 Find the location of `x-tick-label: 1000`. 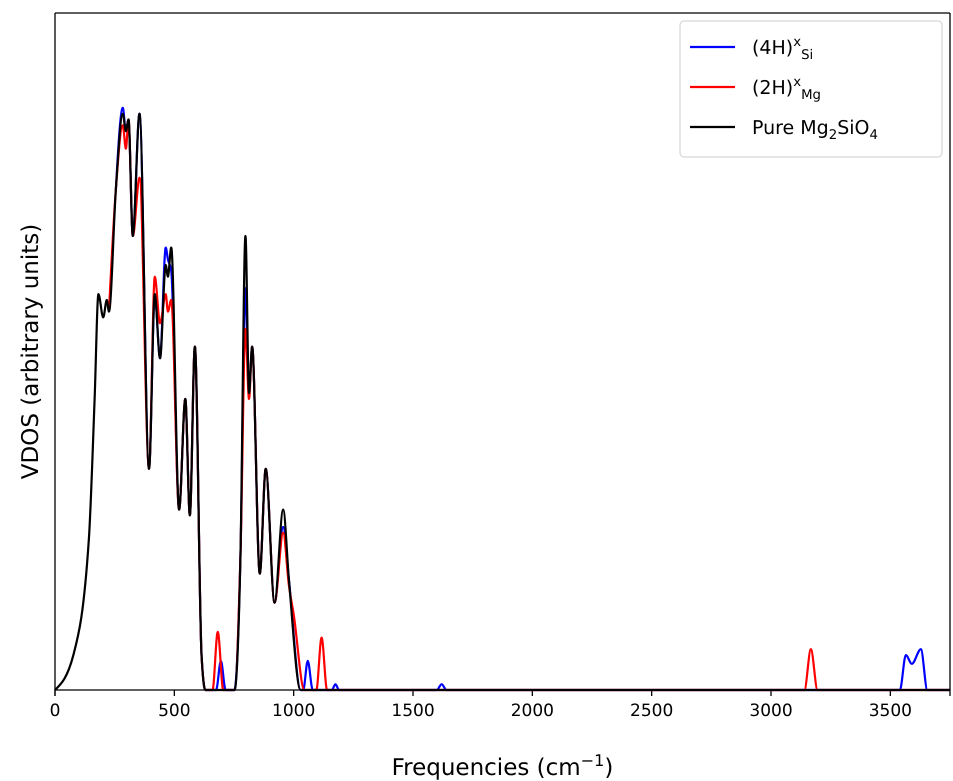

x-tick-label: 1000 is located at coordinates (294, 711).